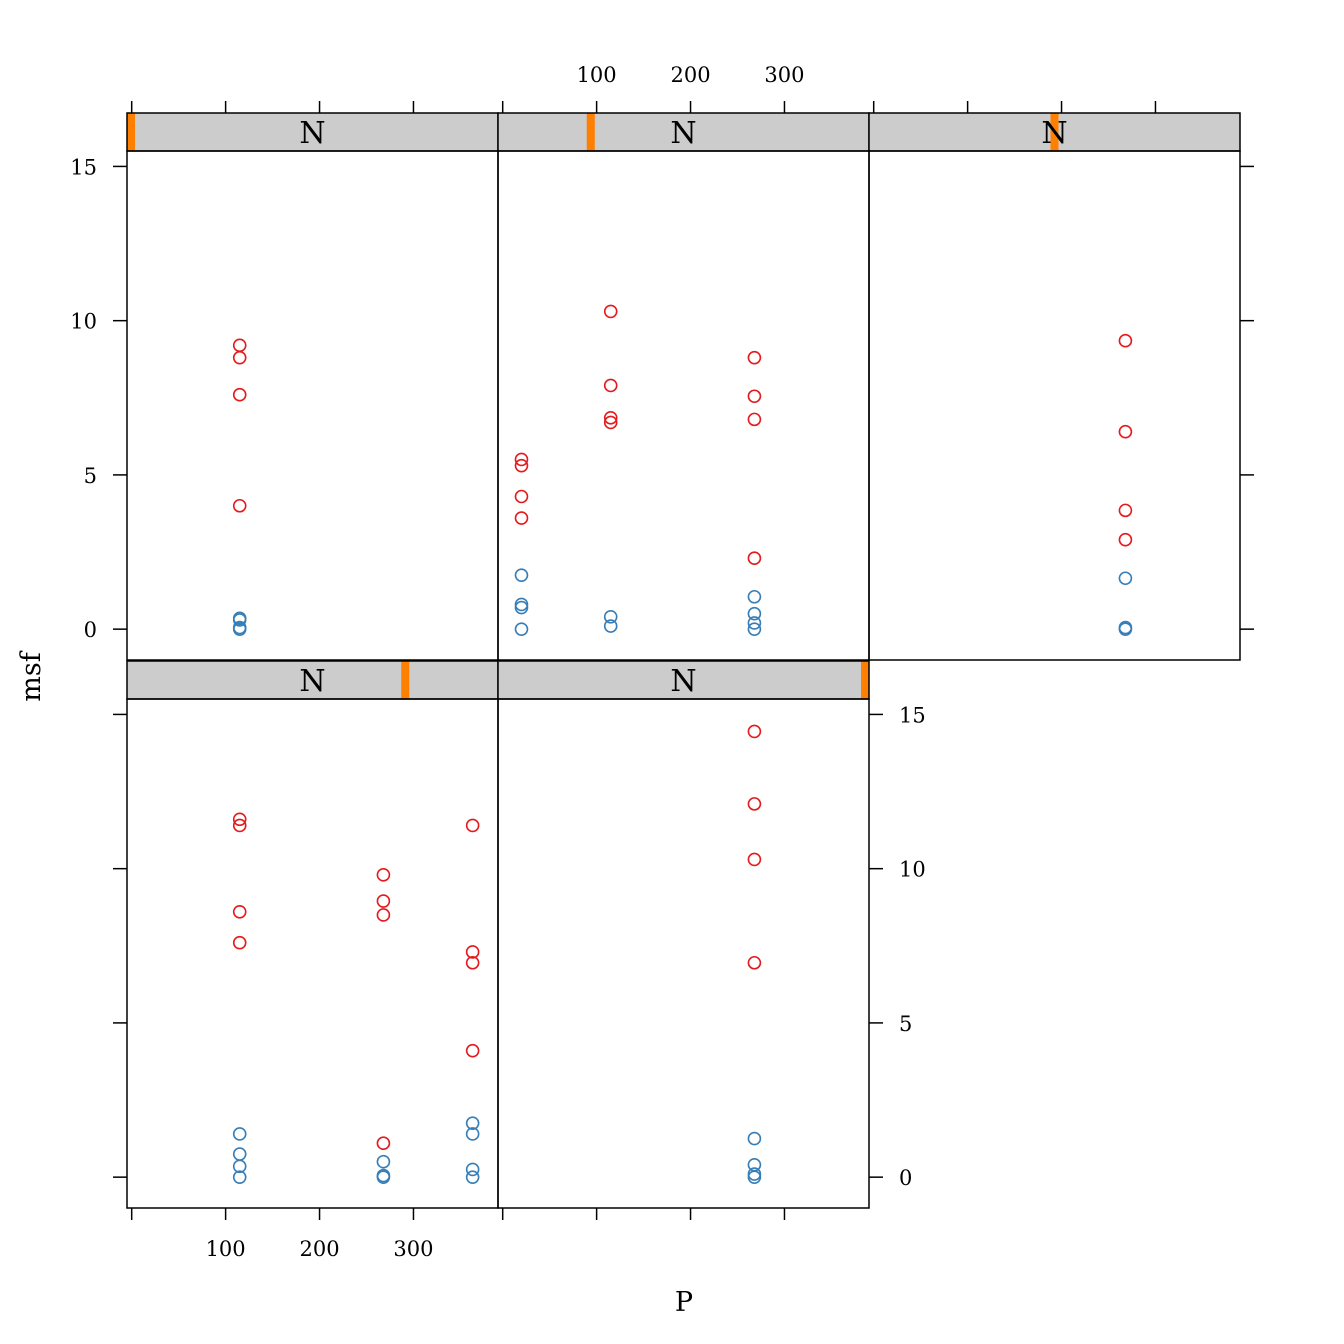 The width and height of the screenshot is (1344, 1344). I want to click on y-axis-title: msf, so click(31, 675).